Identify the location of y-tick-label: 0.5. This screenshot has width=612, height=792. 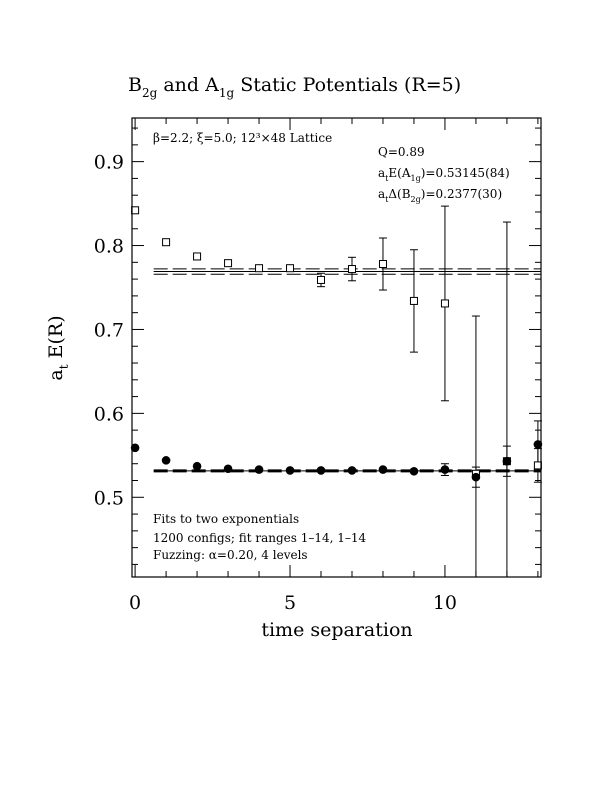
(109, 498).